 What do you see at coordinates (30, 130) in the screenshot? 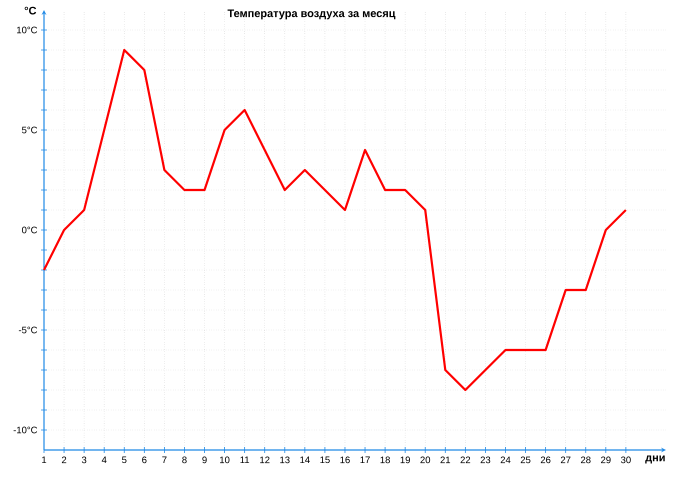
I see `y-tick-label: 5°C` at bounding box center [30, 130].